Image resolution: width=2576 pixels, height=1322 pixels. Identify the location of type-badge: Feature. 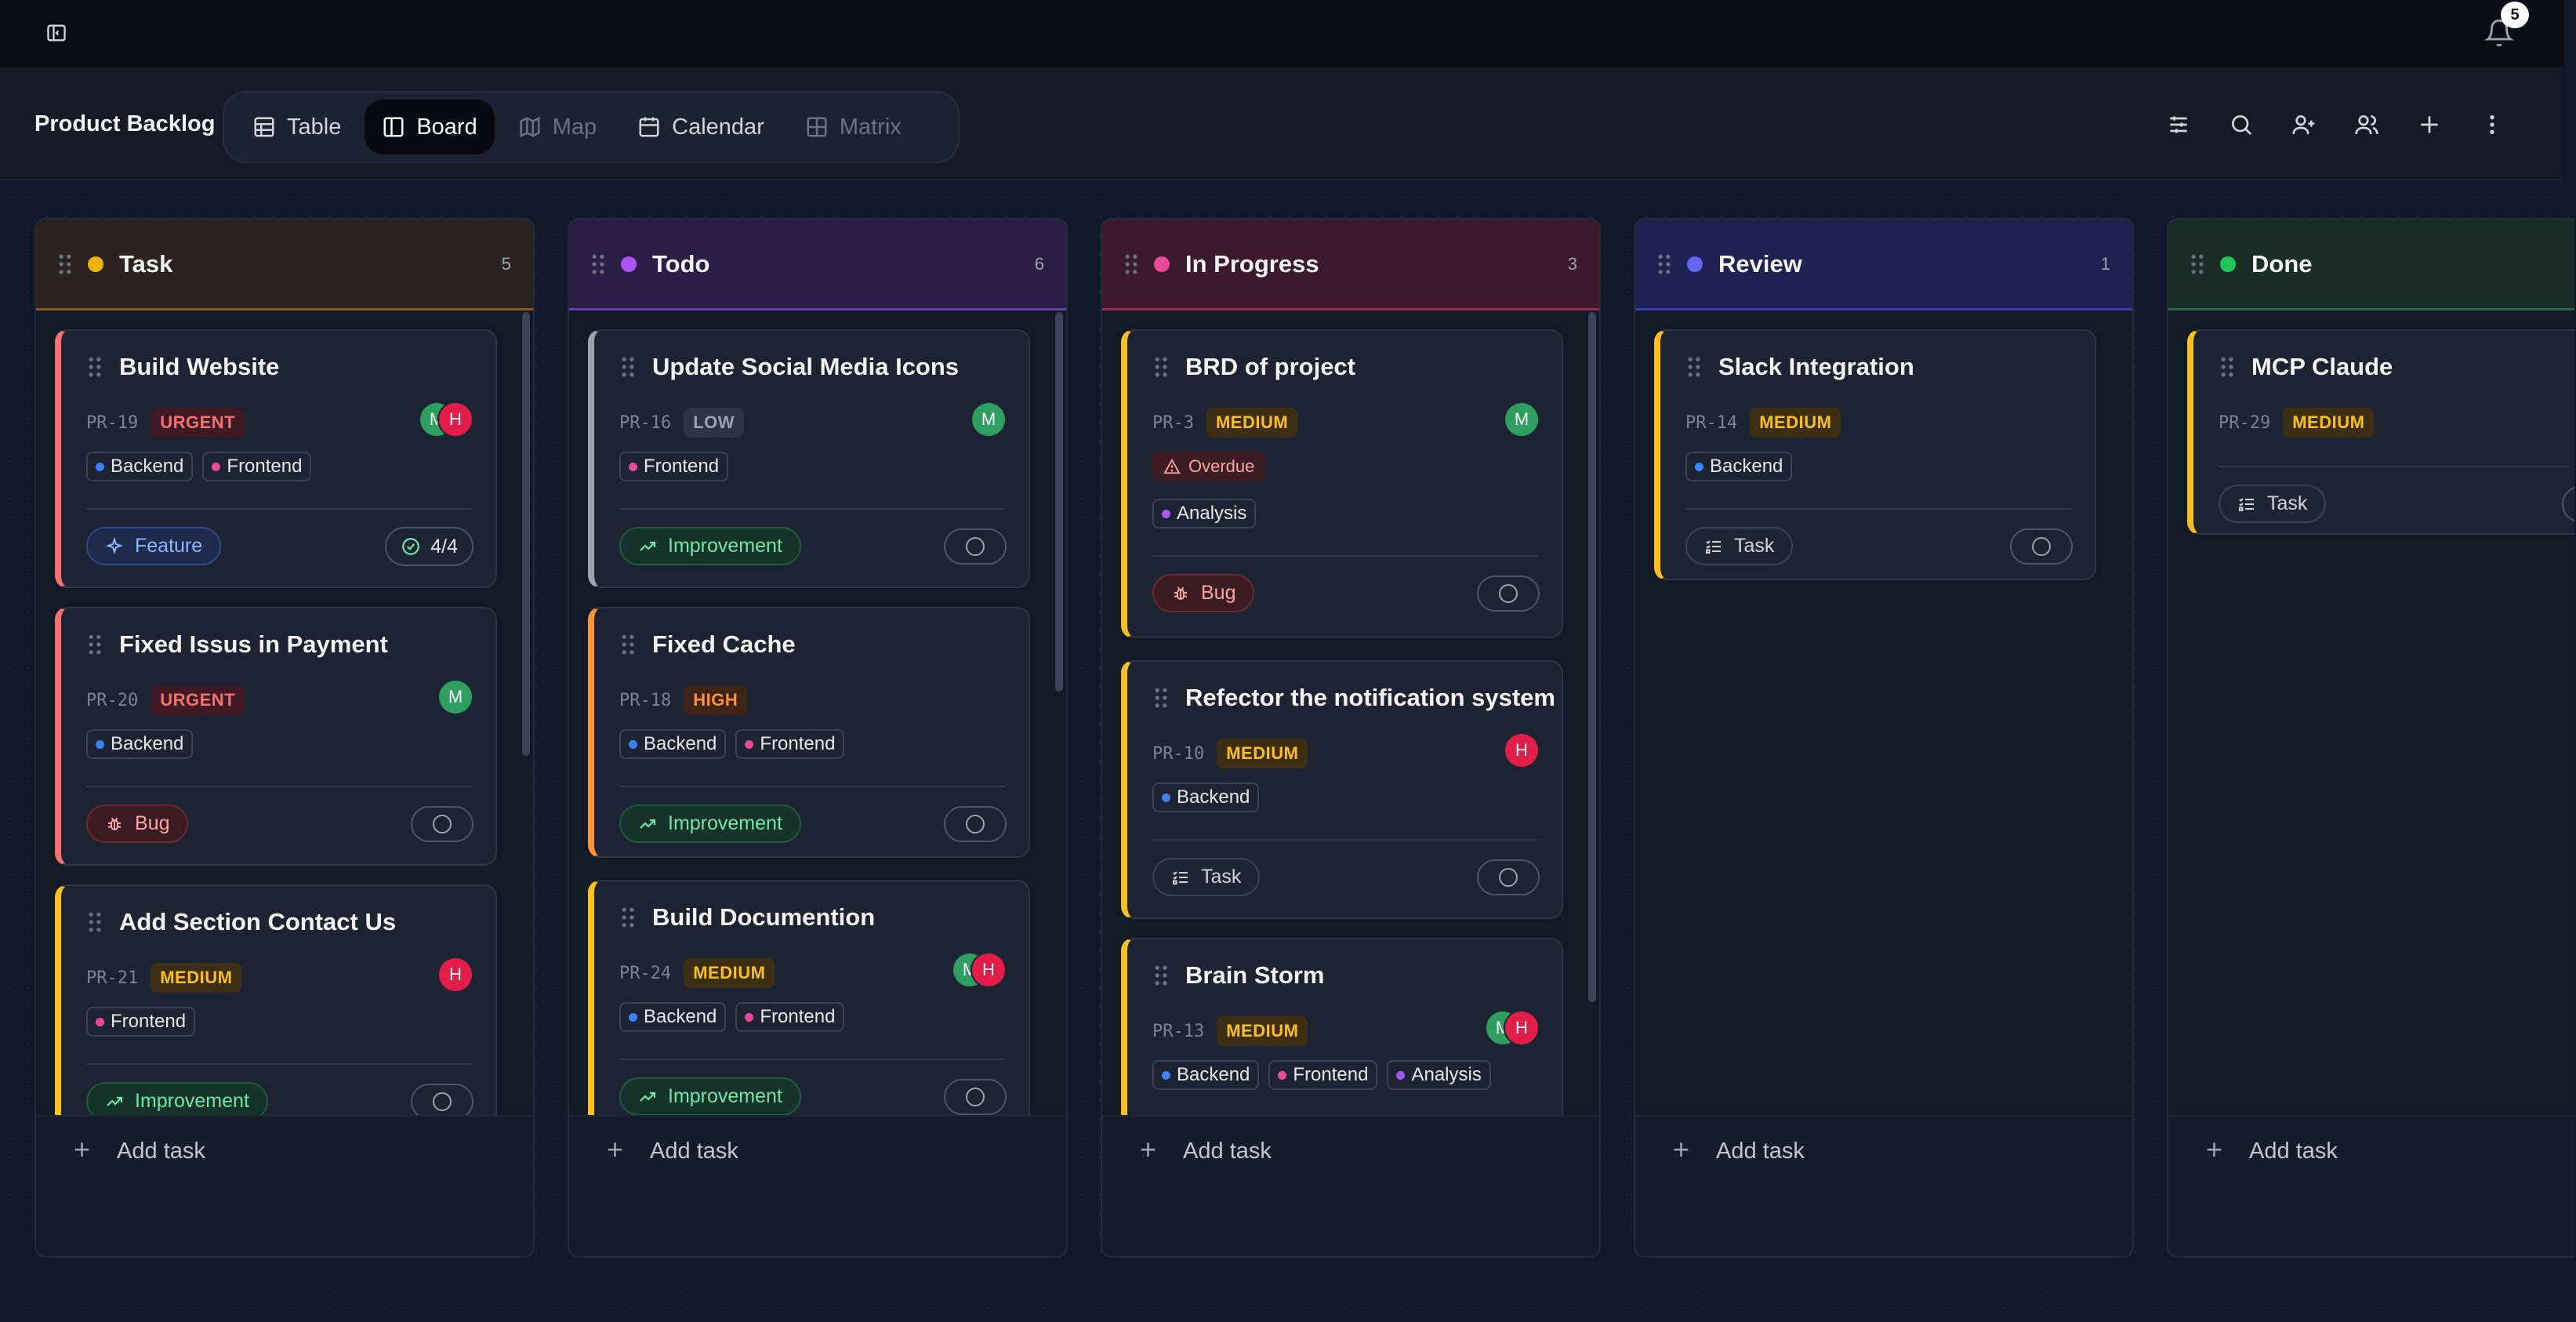
(154, 546).